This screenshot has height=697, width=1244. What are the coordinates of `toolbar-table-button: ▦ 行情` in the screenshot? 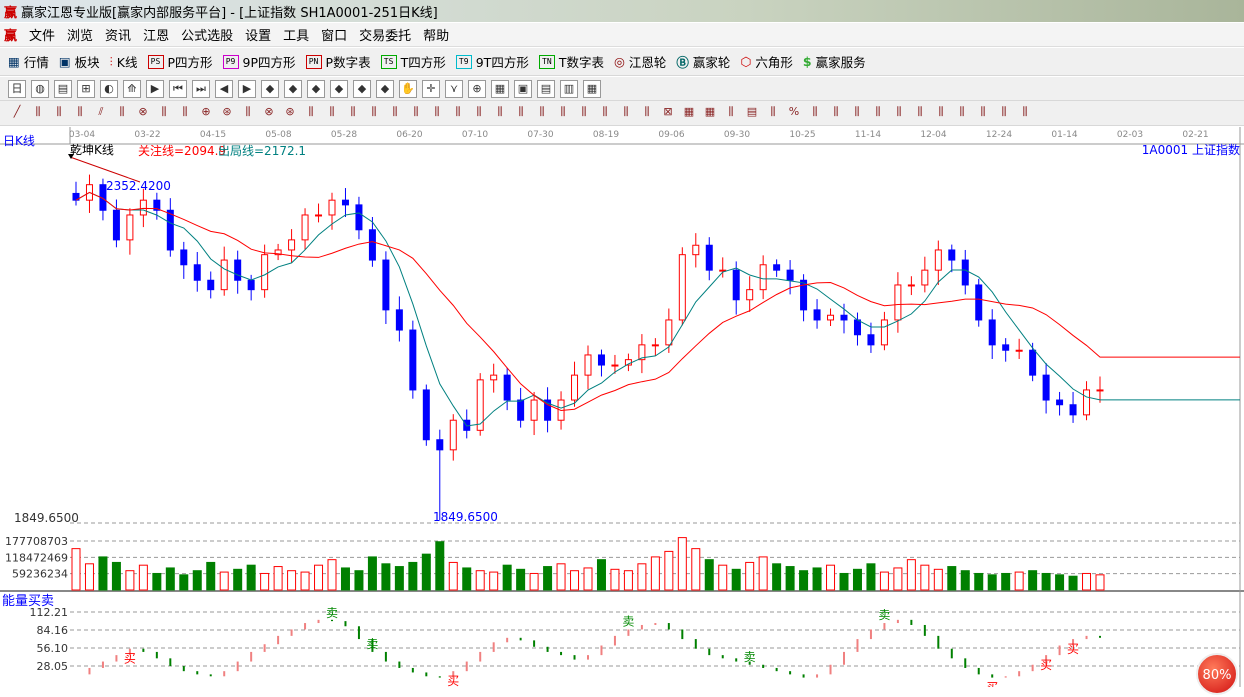 It's located at (28, 61).